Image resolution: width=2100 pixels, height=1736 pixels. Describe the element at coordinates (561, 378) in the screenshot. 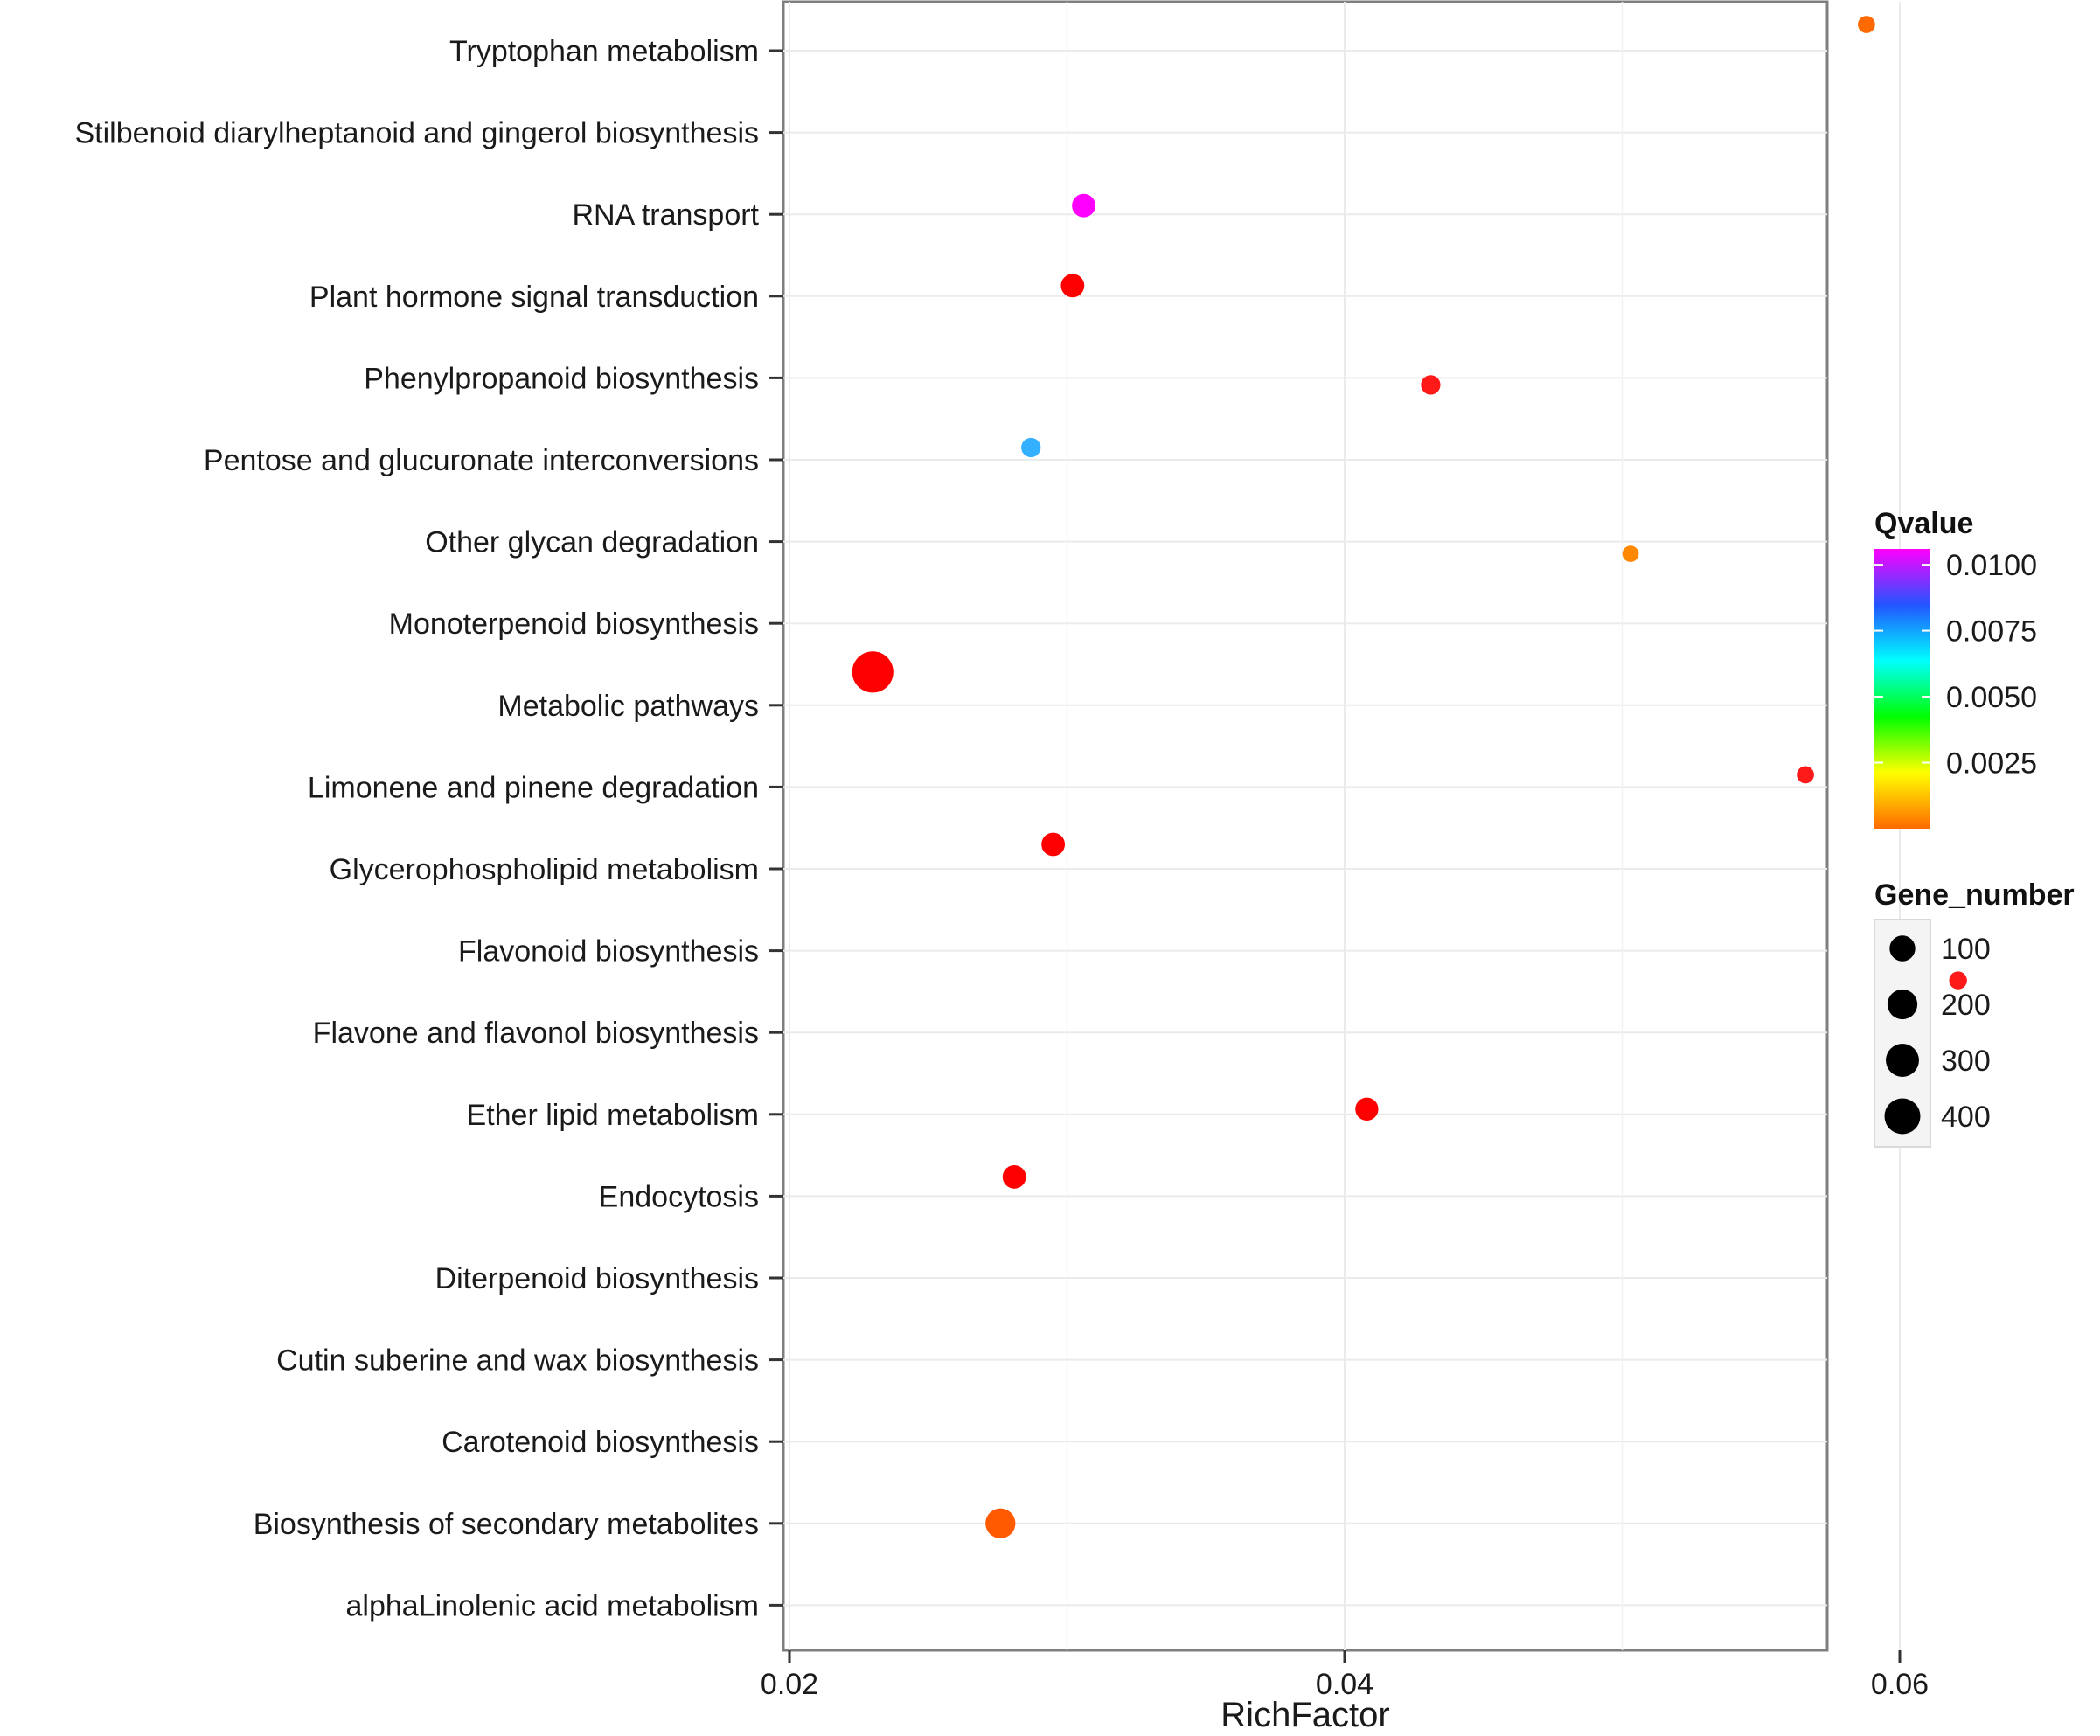

I see `y-tick-label: Phenylpropanoid biosynthesis` at that location.